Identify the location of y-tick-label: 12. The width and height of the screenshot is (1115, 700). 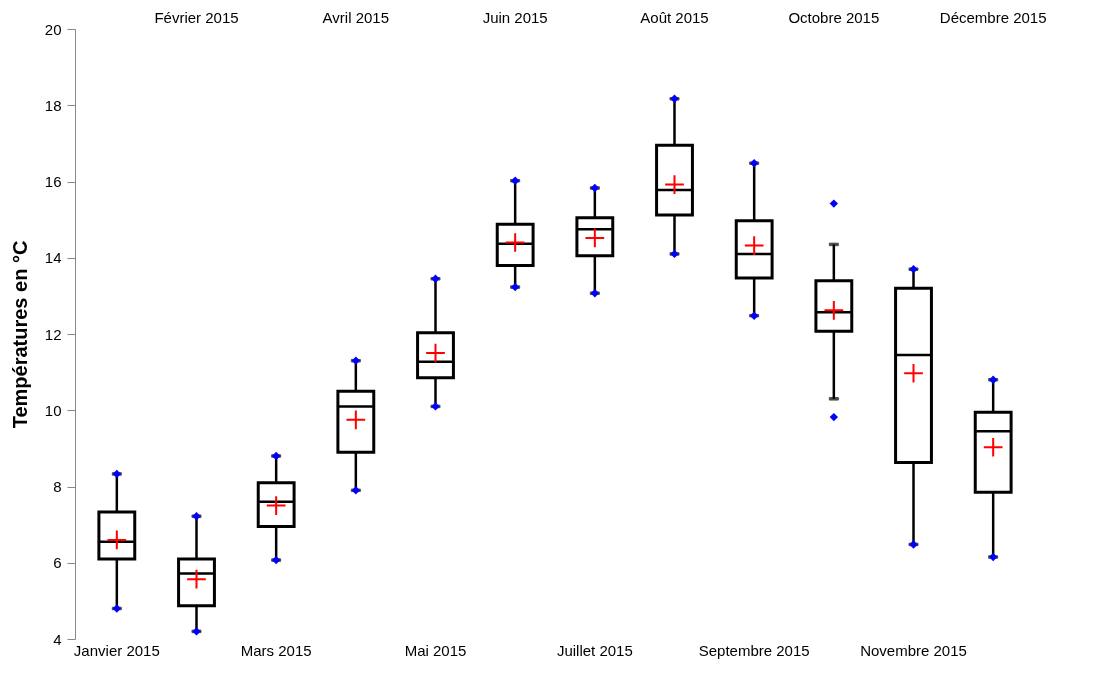
(53, 334).